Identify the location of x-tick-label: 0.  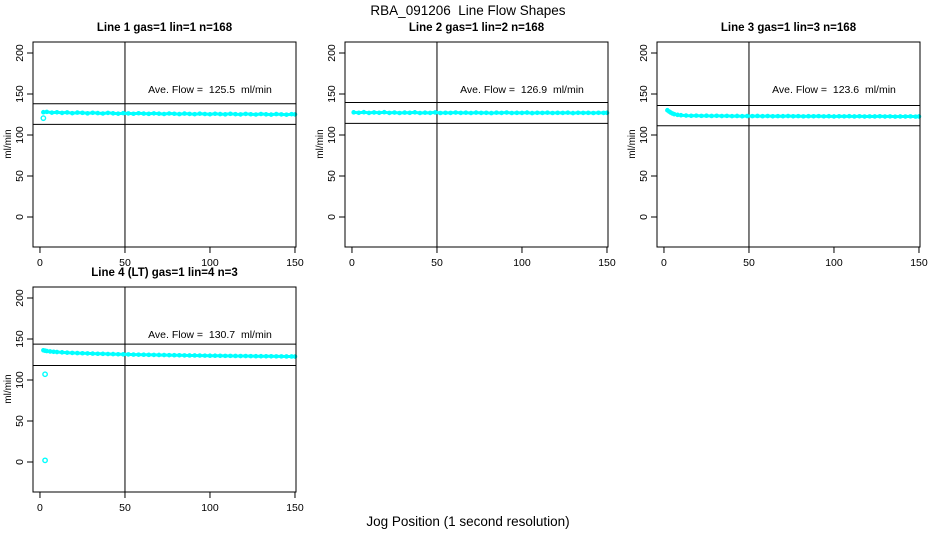
(664, 263).